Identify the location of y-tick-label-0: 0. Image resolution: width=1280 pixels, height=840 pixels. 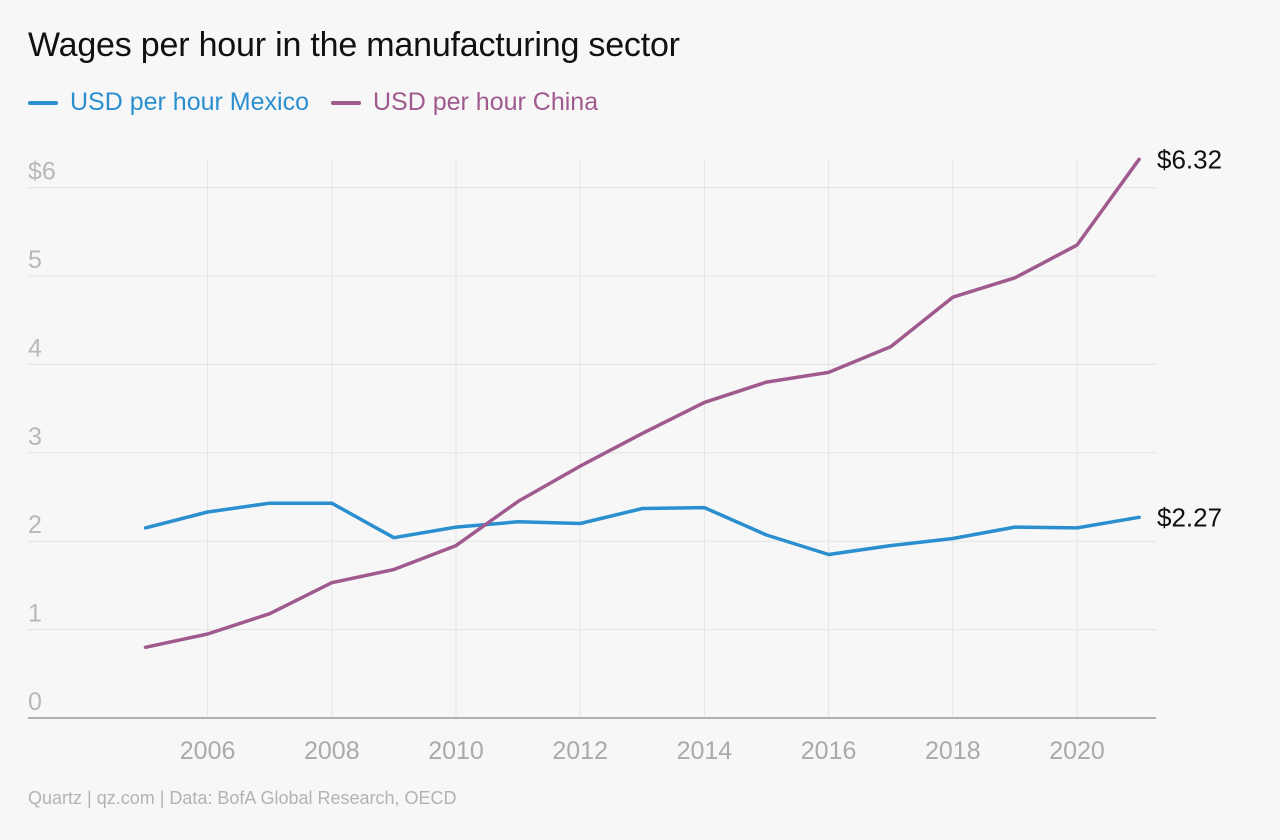
(35, 702).